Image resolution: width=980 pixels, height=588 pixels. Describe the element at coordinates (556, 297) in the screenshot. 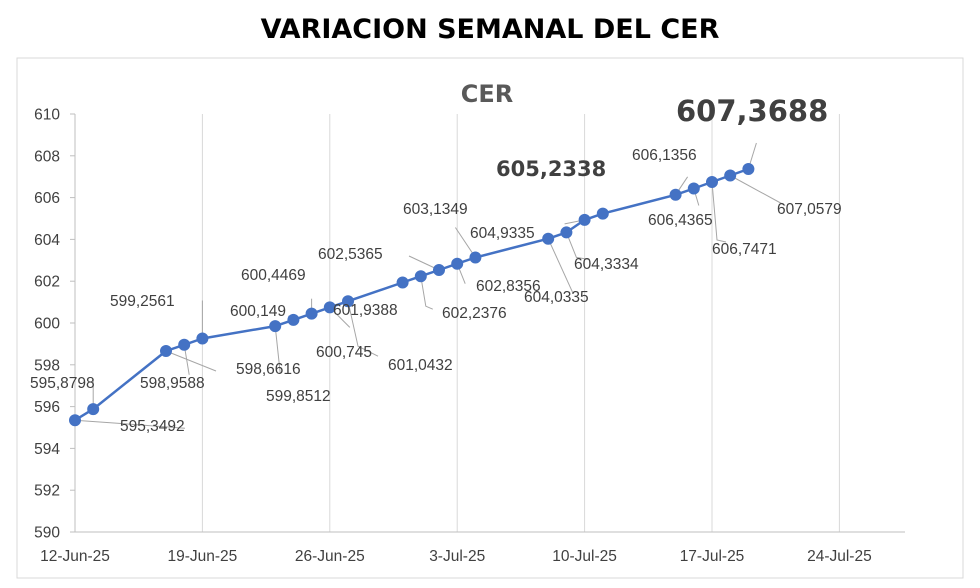

I see `data-label: 604,0335` at that location.